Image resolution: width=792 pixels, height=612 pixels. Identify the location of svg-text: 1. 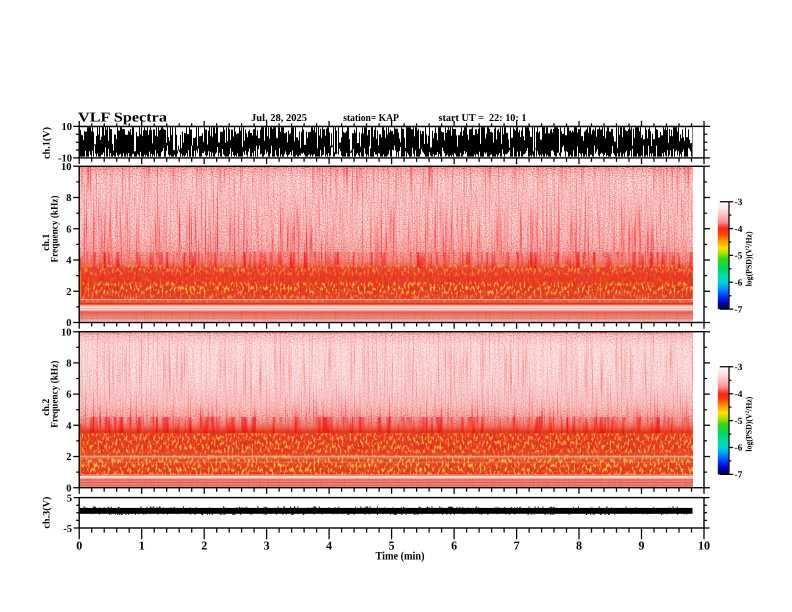
(142, 546).